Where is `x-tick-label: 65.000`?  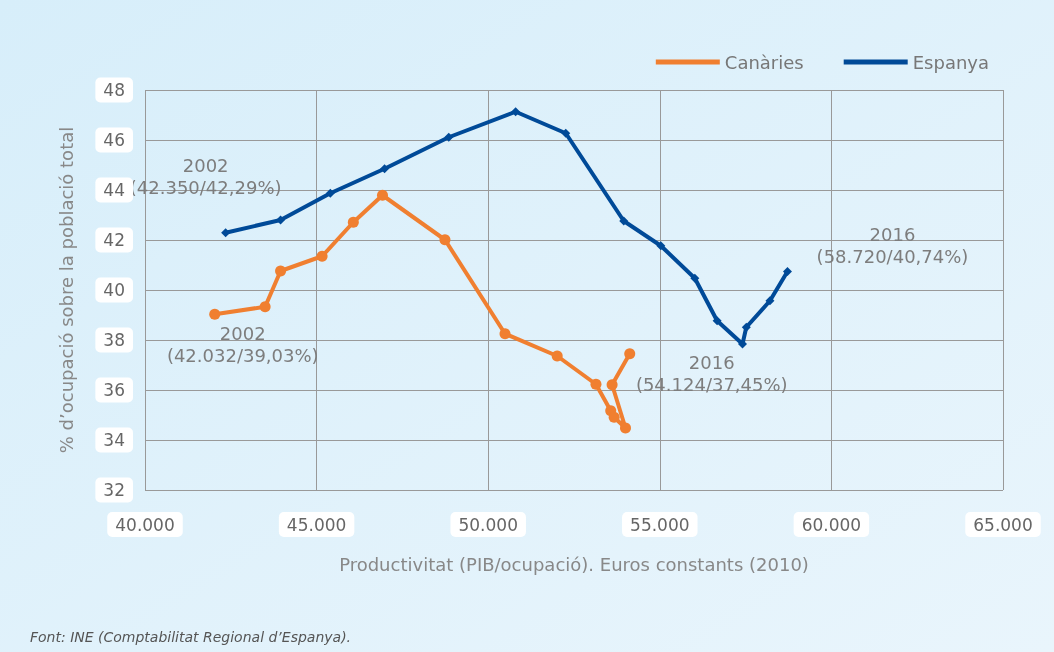 x-tick-label: 65.000 is located at coordinates (1003, 524).